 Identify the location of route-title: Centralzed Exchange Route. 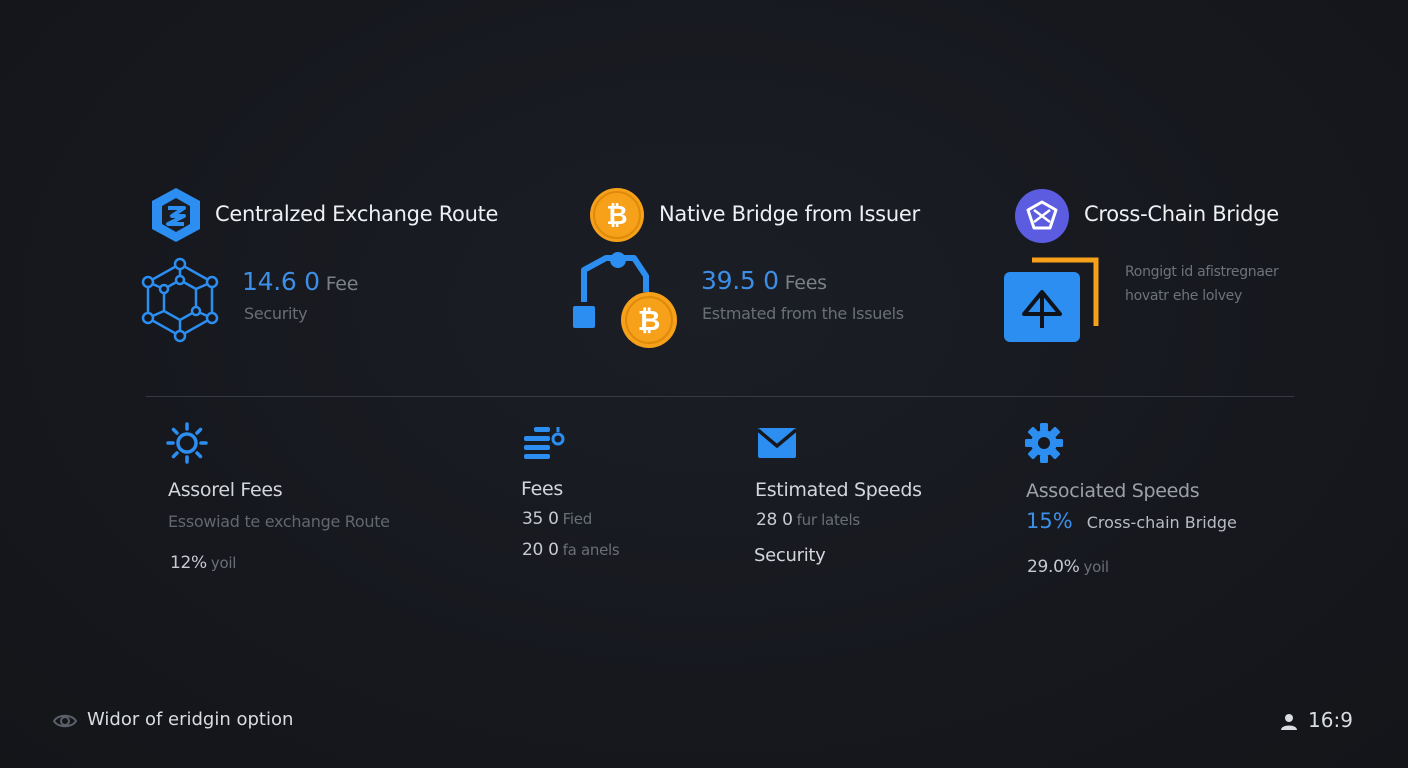
(357, 214).